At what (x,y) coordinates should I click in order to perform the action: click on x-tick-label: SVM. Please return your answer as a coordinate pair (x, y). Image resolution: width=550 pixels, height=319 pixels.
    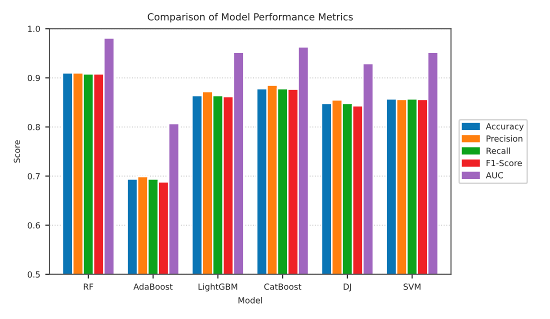
    Looking at the image, I should click on (412, 287).